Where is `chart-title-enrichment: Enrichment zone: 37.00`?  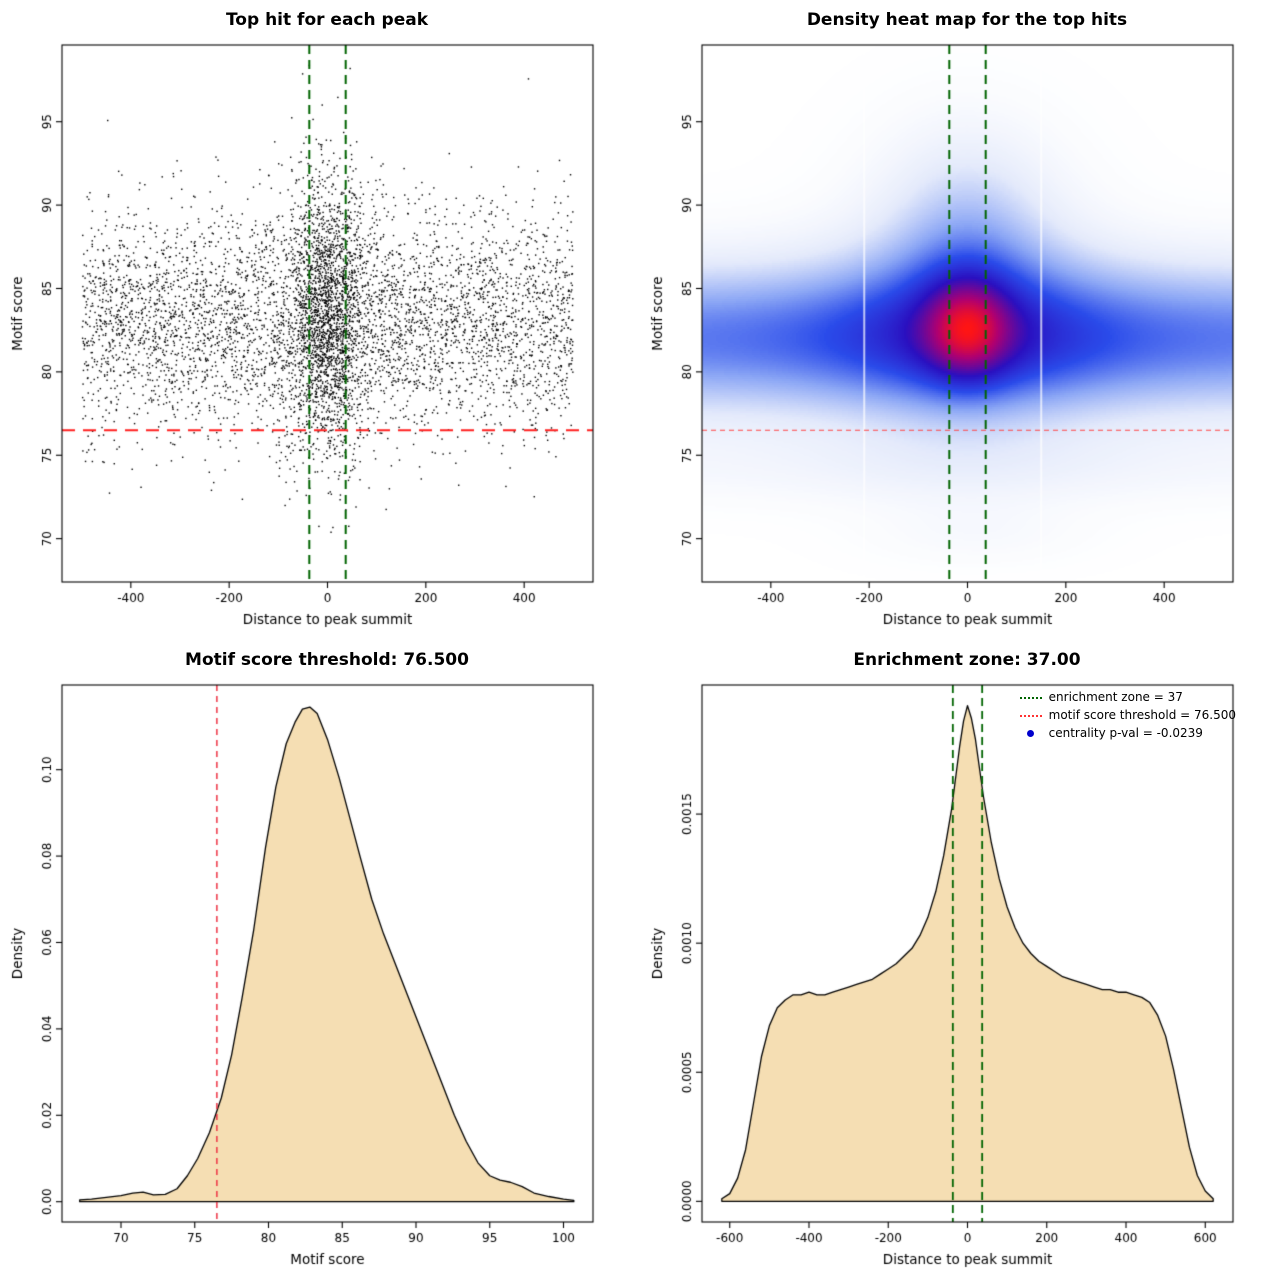
chart-title-enrichment: Enrichment zone: 37.00 is located at coordinates (967, 660).